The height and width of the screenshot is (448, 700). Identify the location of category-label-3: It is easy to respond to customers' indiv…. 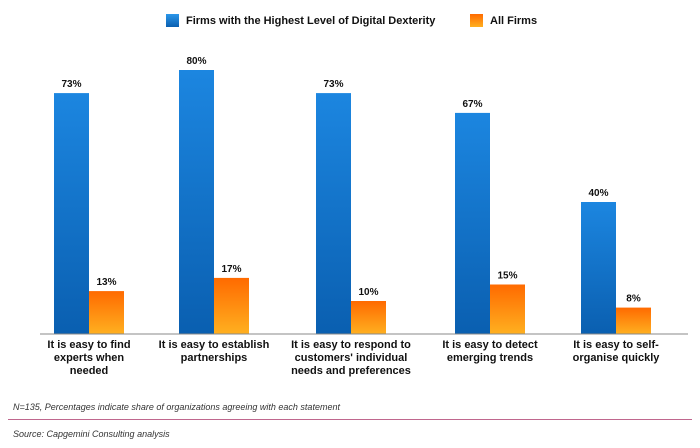
(351, 358).